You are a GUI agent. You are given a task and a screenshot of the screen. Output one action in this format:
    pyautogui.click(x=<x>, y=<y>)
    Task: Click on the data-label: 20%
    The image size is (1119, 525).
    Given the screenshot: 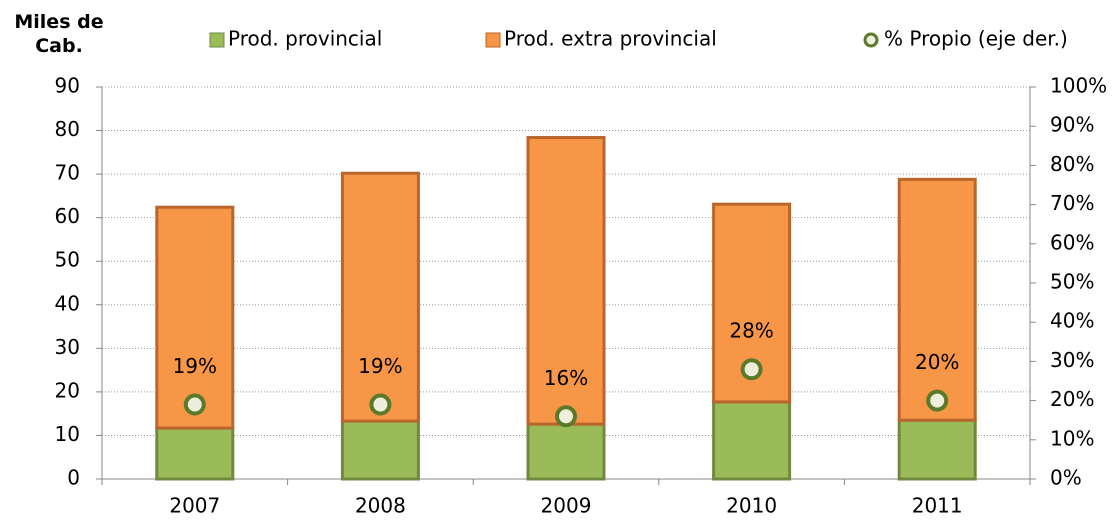 What is the action you would take?
    pyautogui.click(x=937, y=362)
    